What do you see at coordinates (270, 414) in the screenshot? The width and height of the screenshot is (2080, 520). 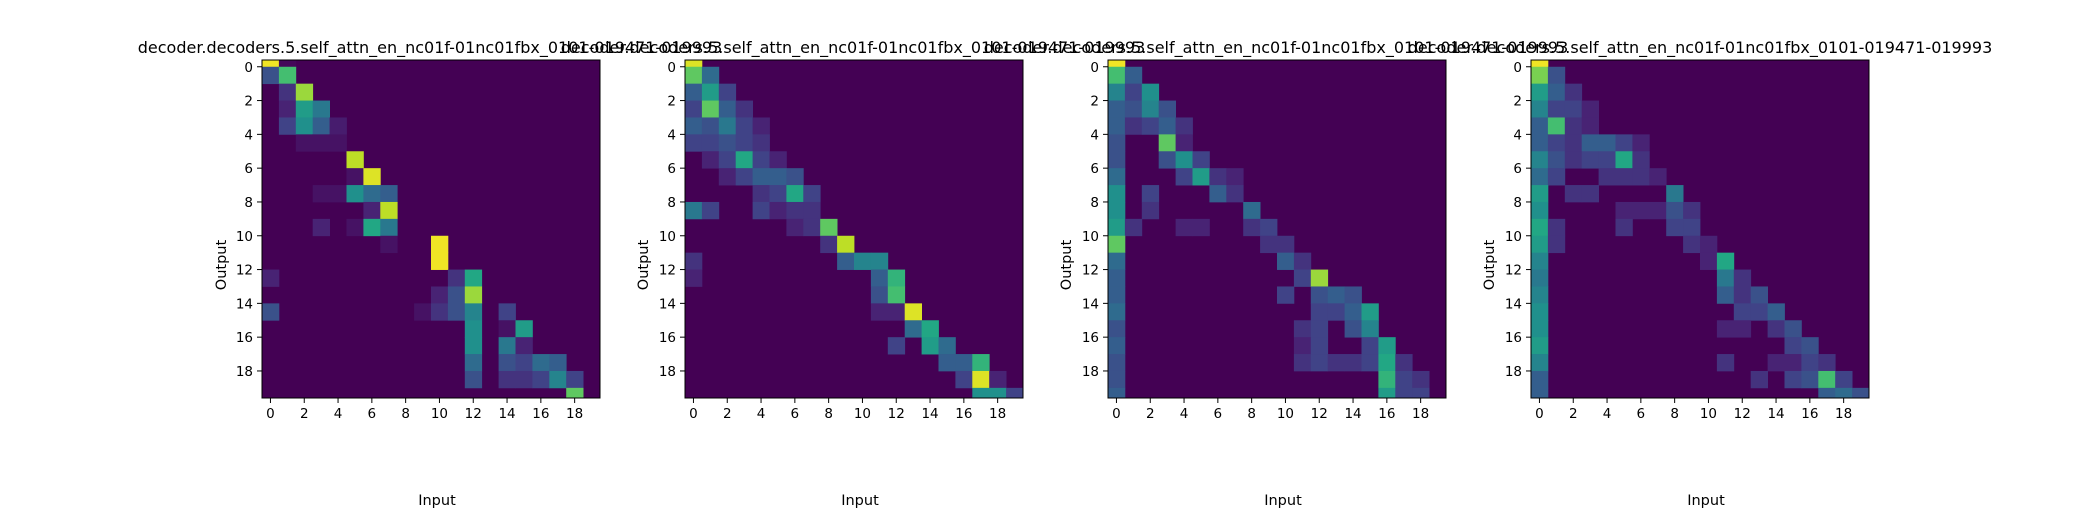 I see `x-tick-label: 0` at bounding box center [270, 414].